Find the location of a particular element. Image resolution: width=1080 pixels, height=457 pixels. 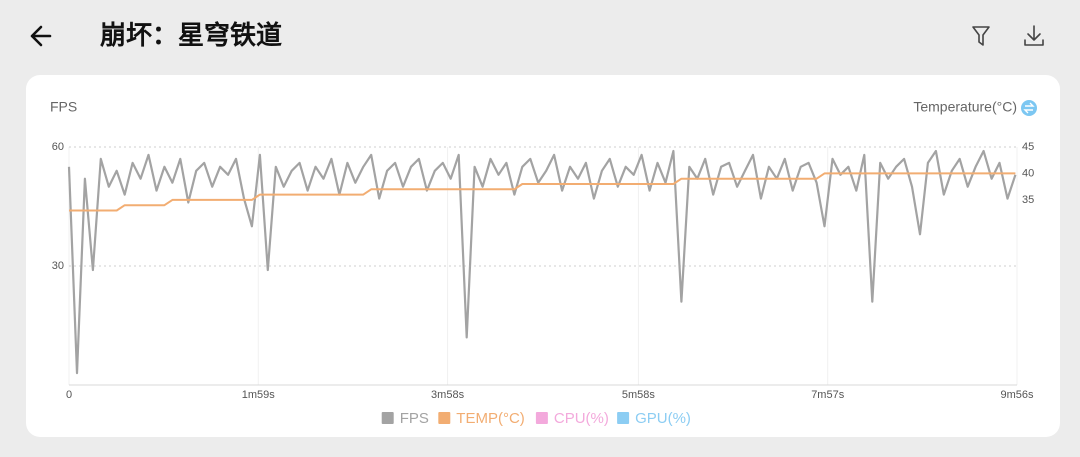

legend-item: FPS is located at coordinates (405, 418).